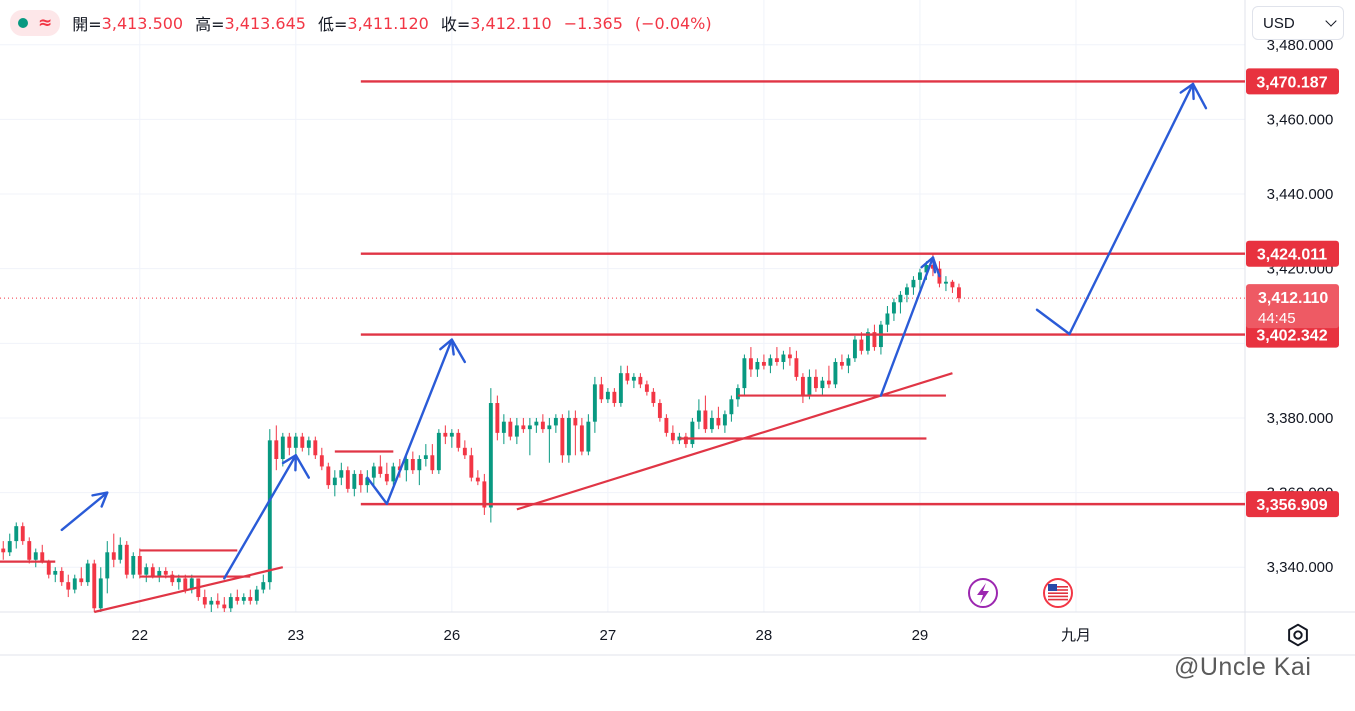 Image resolution: width=1355 pixels, height=711 pixels. I want to click on low-label: 低=, so click(332, 24).